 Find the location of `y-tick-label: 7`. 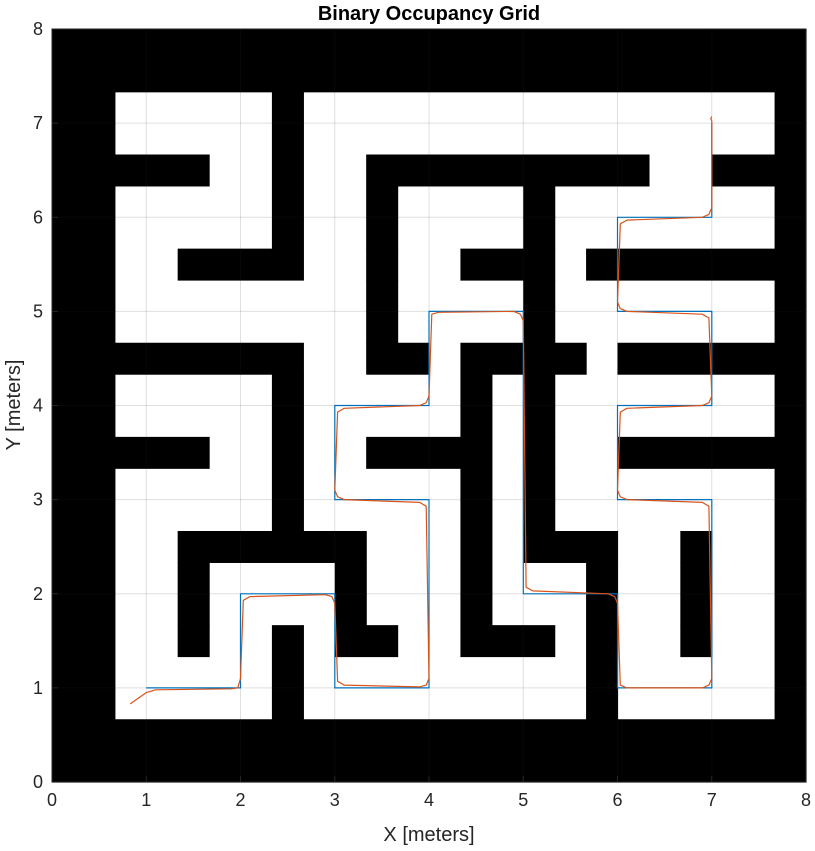

y-tick-label: 7 is located at coordinates (38, 123).